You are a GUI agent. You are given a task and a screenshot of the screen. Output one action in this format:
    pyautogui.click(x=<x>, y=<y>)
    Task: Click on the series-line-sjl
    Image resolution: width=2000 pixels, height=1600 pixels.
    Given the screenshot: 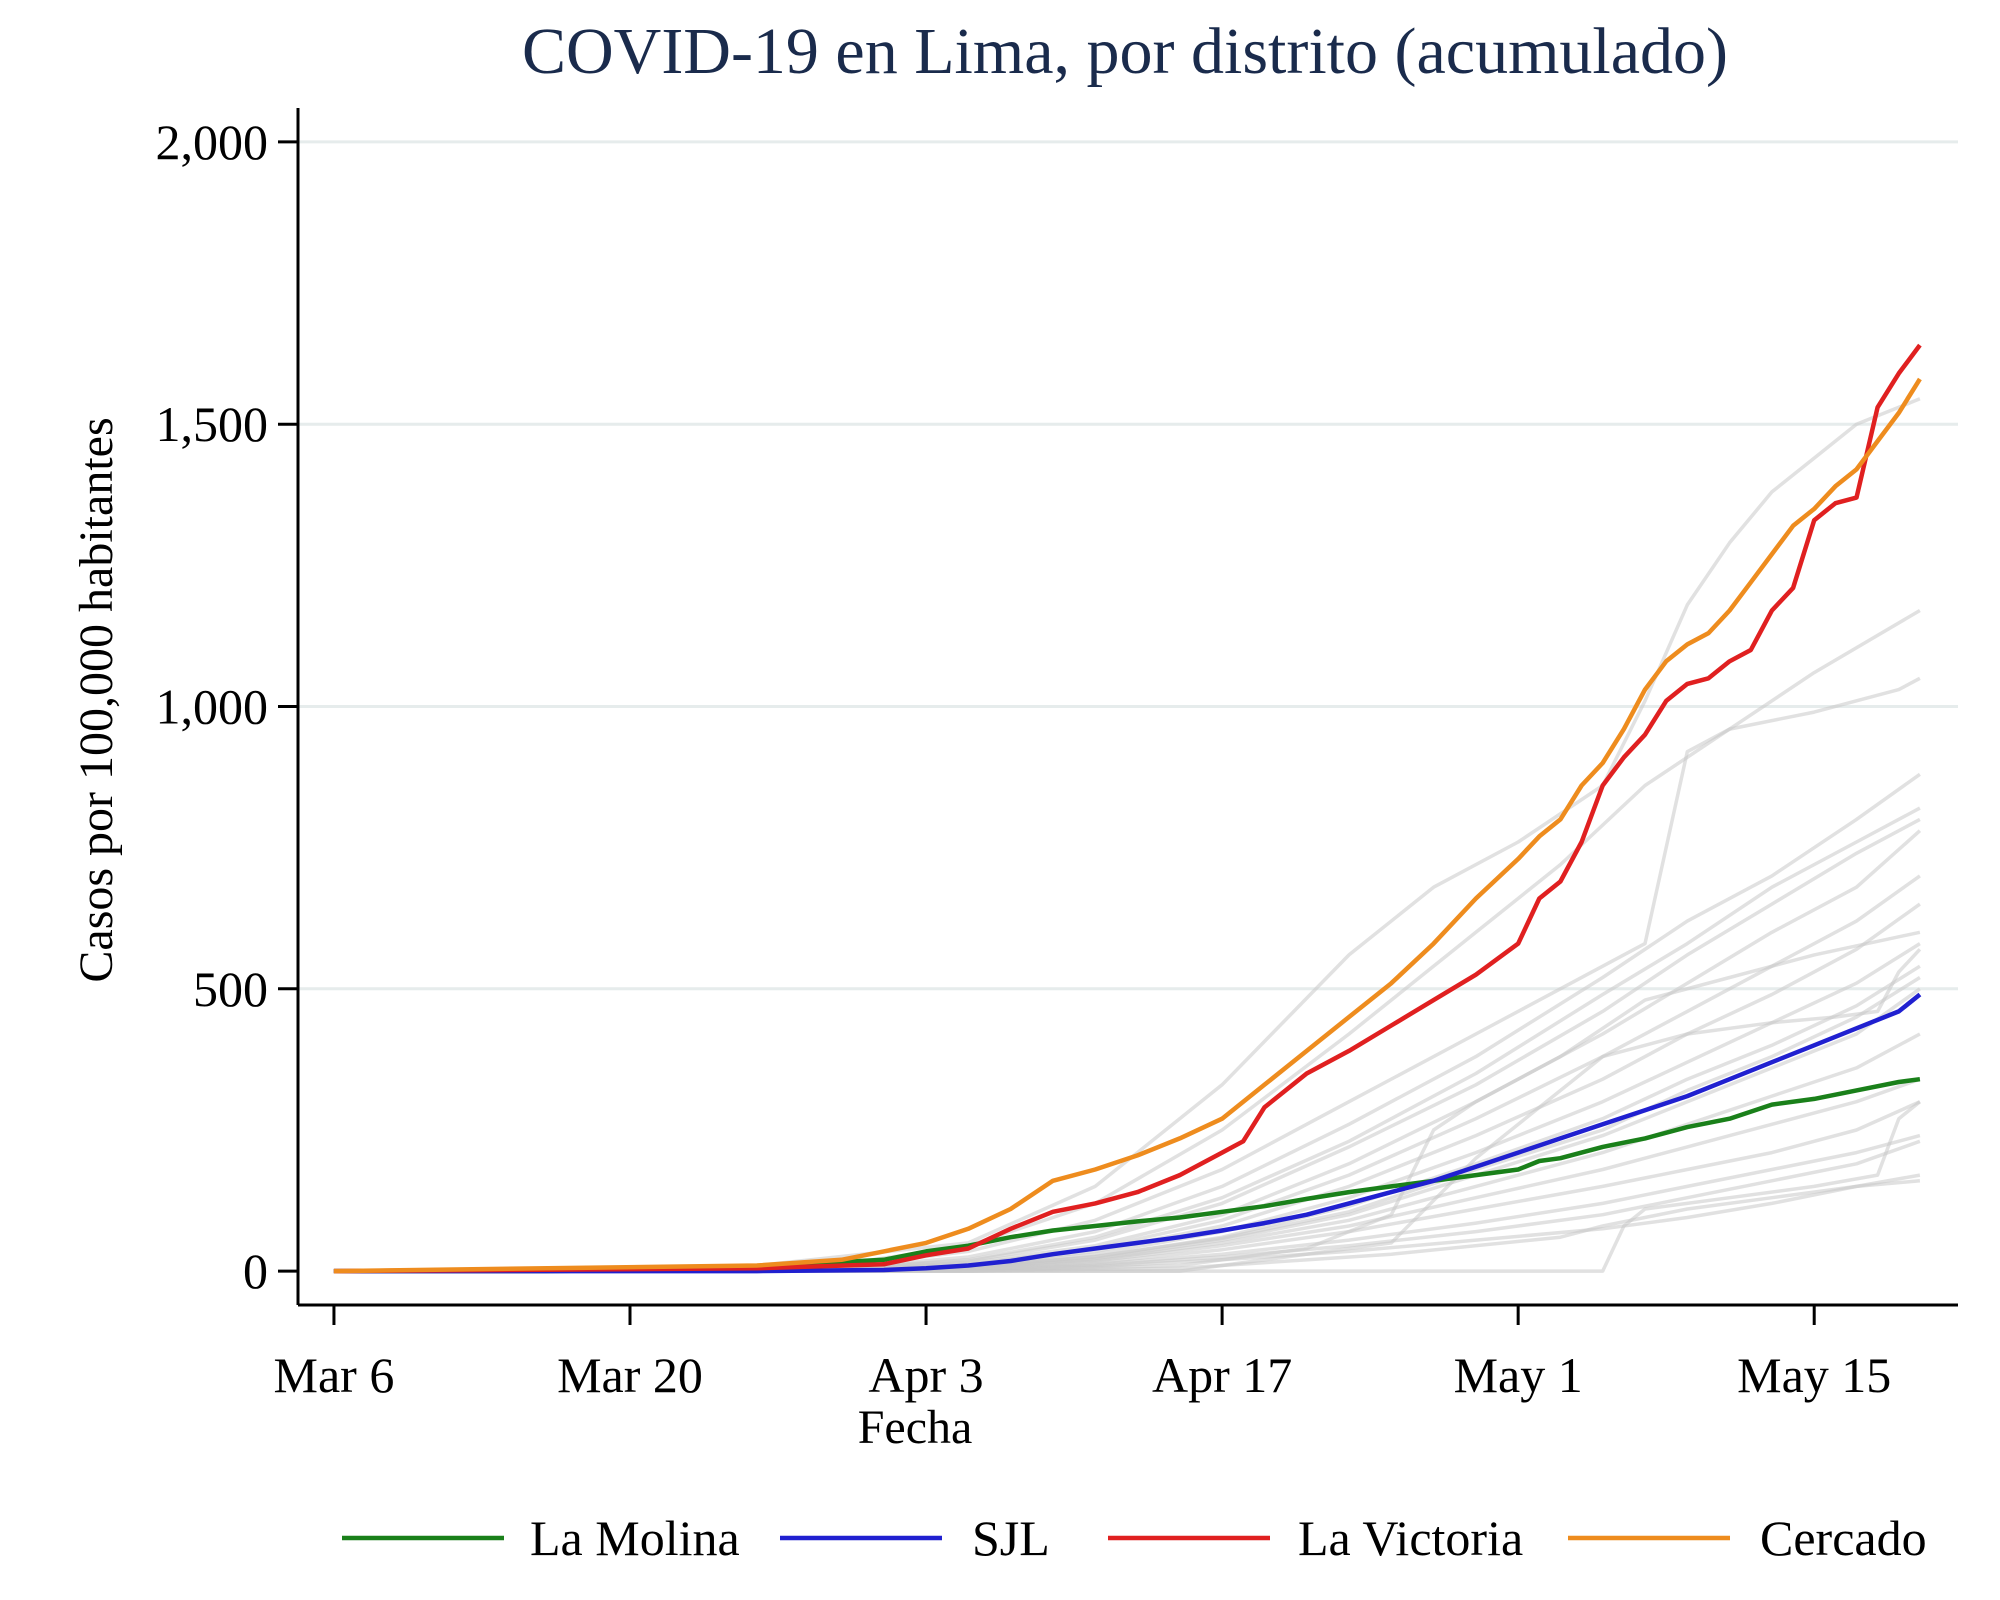 What is the action you would take?
    pyautogui.click(x=1127, y=1133)
    